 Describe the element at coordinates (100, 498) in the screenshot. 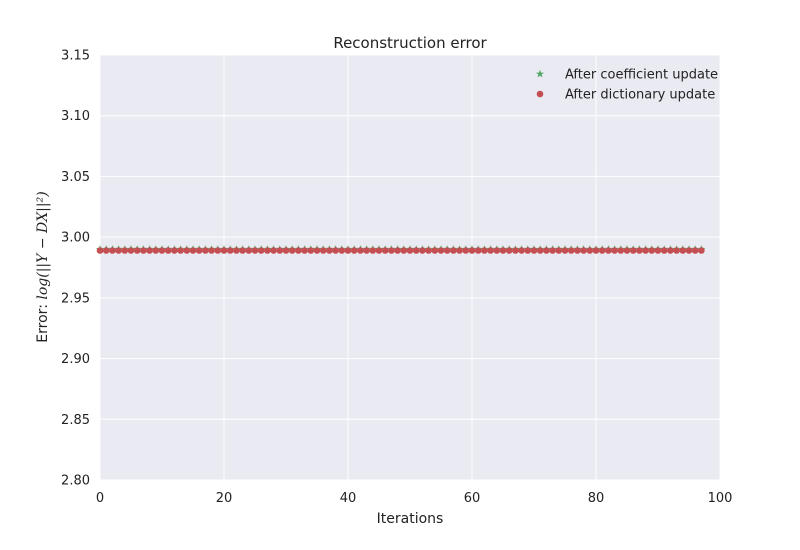

I see `x-tick-label: 0` at that location.